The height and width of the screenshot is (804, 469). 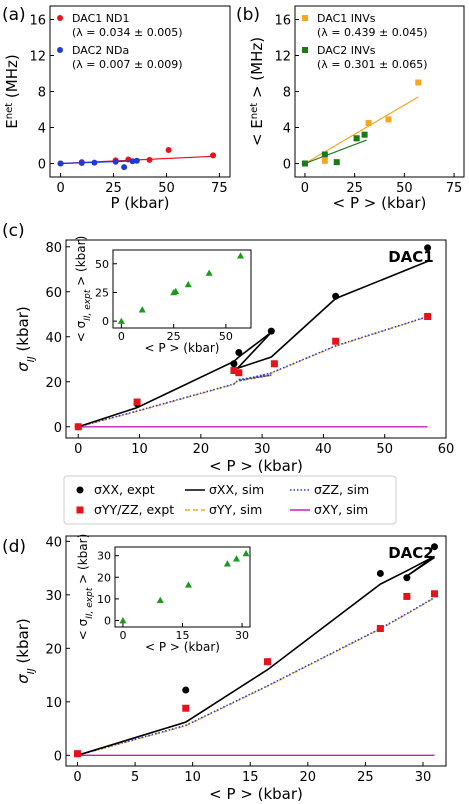 What do you see at coordinates (287, 129) in the screenshot?
I see `y-tick-label: 4` at bounding box center [287, 129].